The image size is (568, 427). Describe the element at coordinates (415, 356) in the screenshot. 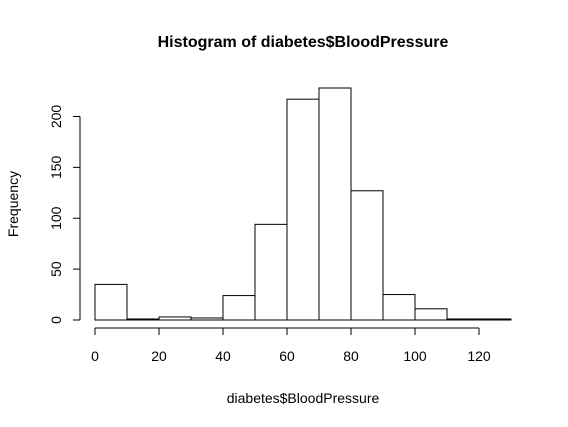

I see `x-tick-label: 100` at that location.